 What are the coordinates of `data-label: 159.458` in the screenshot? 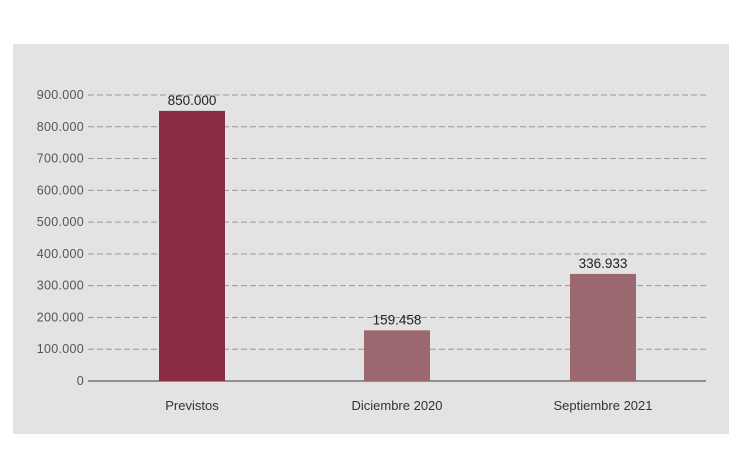 It's located at (397, 319).